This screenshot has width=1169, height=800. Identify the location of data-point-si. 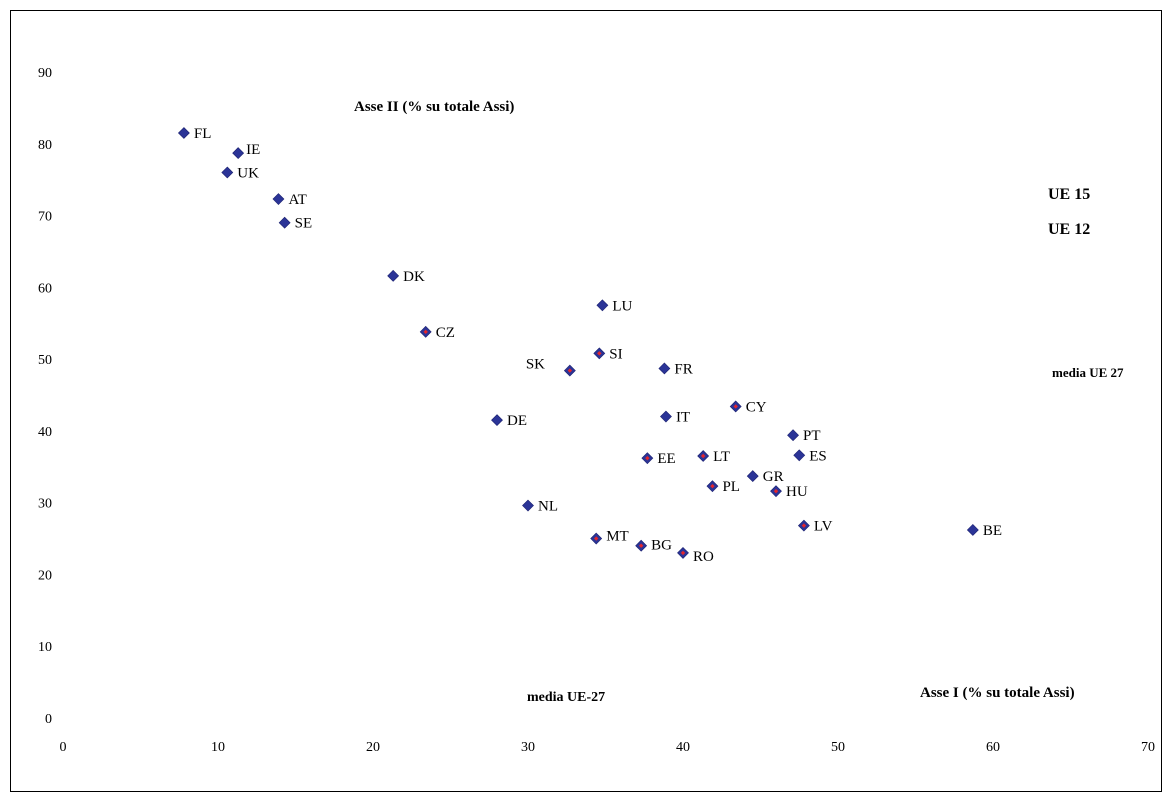
(599, 353).